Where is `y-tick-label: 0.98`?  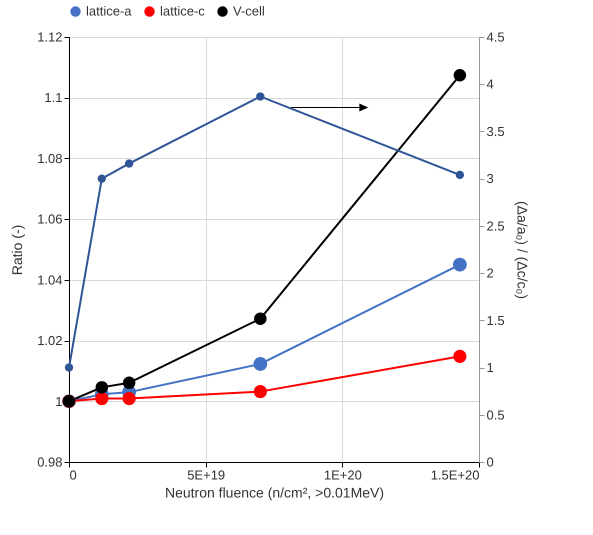 y-tick-label: 0.98 is located at coordinates (49, 462).